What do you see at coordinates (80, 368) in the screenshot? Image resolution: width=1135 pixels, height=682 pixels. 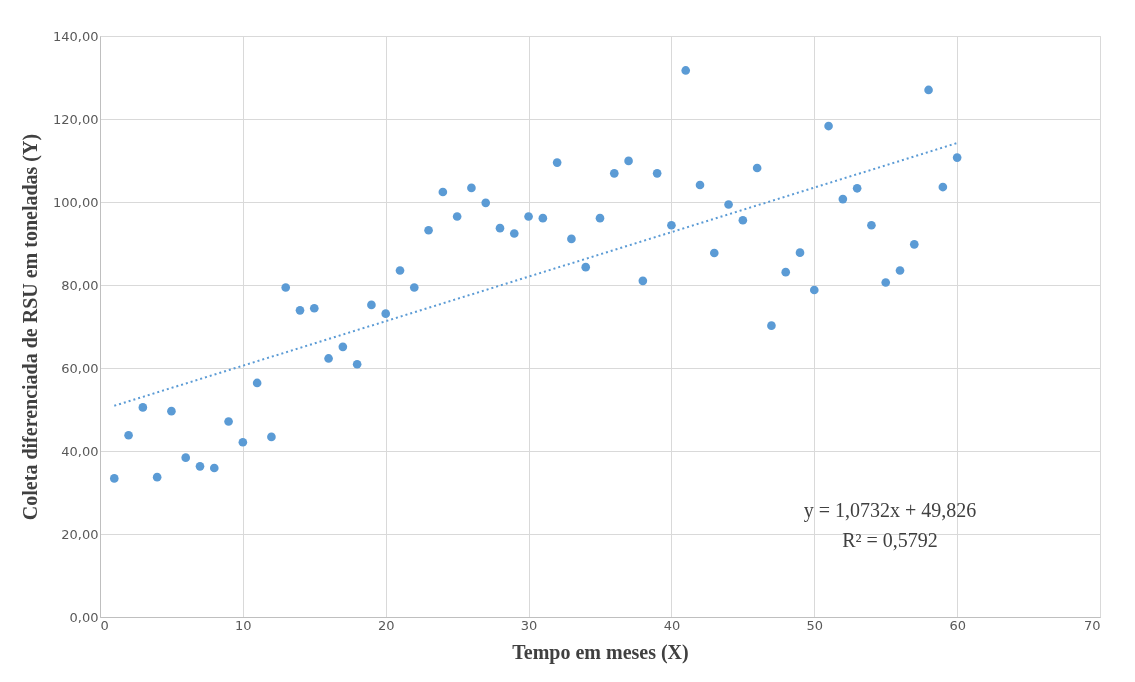 I see `y-tick-label: 60,00` at bounding box center [80, 368].